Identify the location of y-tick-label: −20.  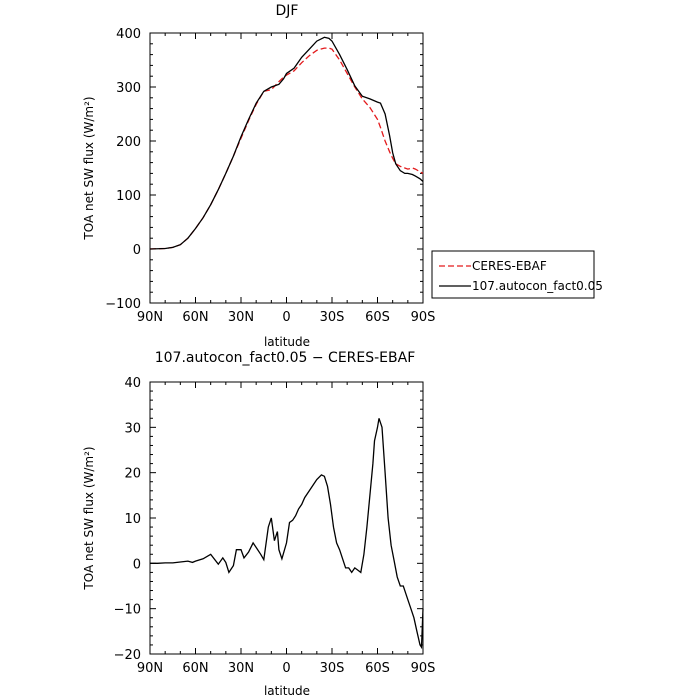
(127, 655).